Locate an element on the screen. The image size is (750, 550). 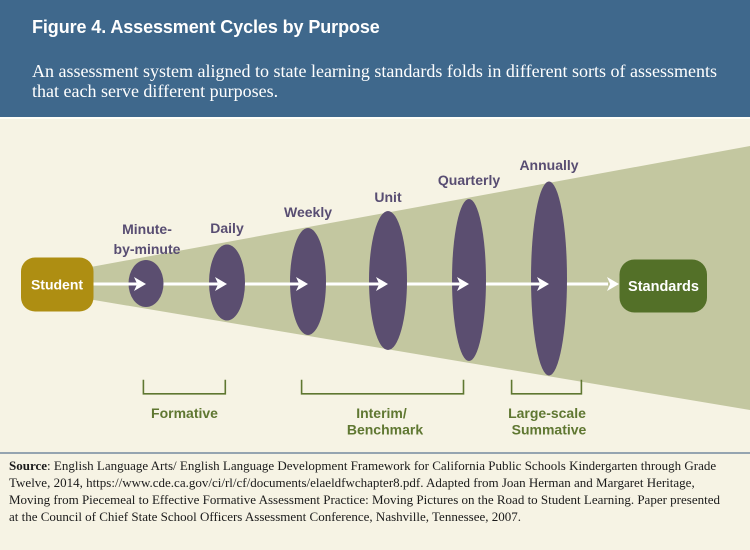
svg-text: Daily is located at coordinates (227, 228).